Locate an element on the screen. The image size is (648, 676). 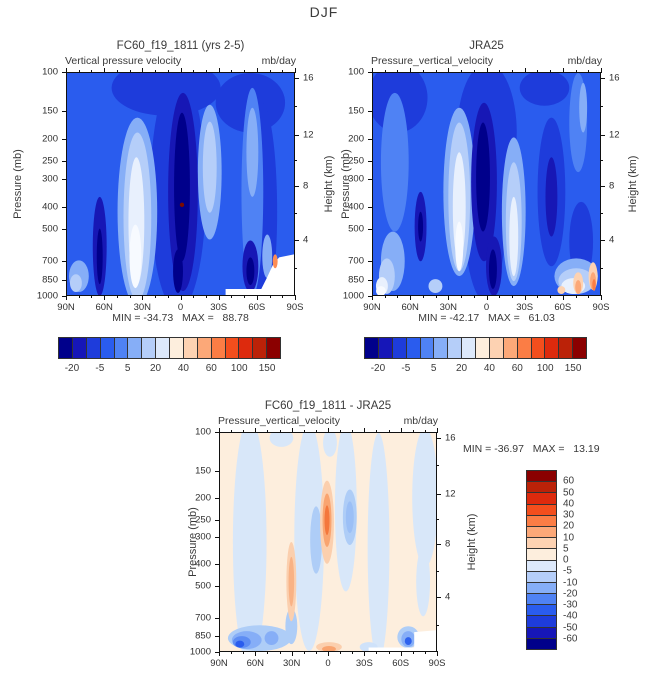
panel-fc60-units: mb/day is located at coordinates (278, 61).